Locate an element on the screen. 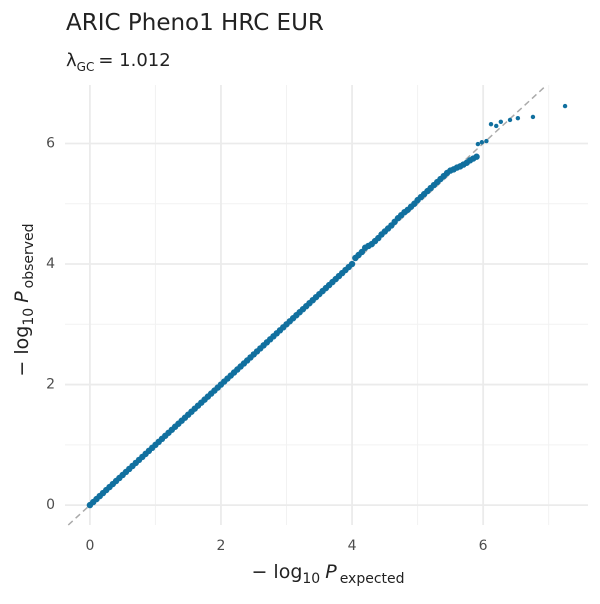 The image size is (600, 604). y-tick-label: 0 is located at coordinates (50, 505).